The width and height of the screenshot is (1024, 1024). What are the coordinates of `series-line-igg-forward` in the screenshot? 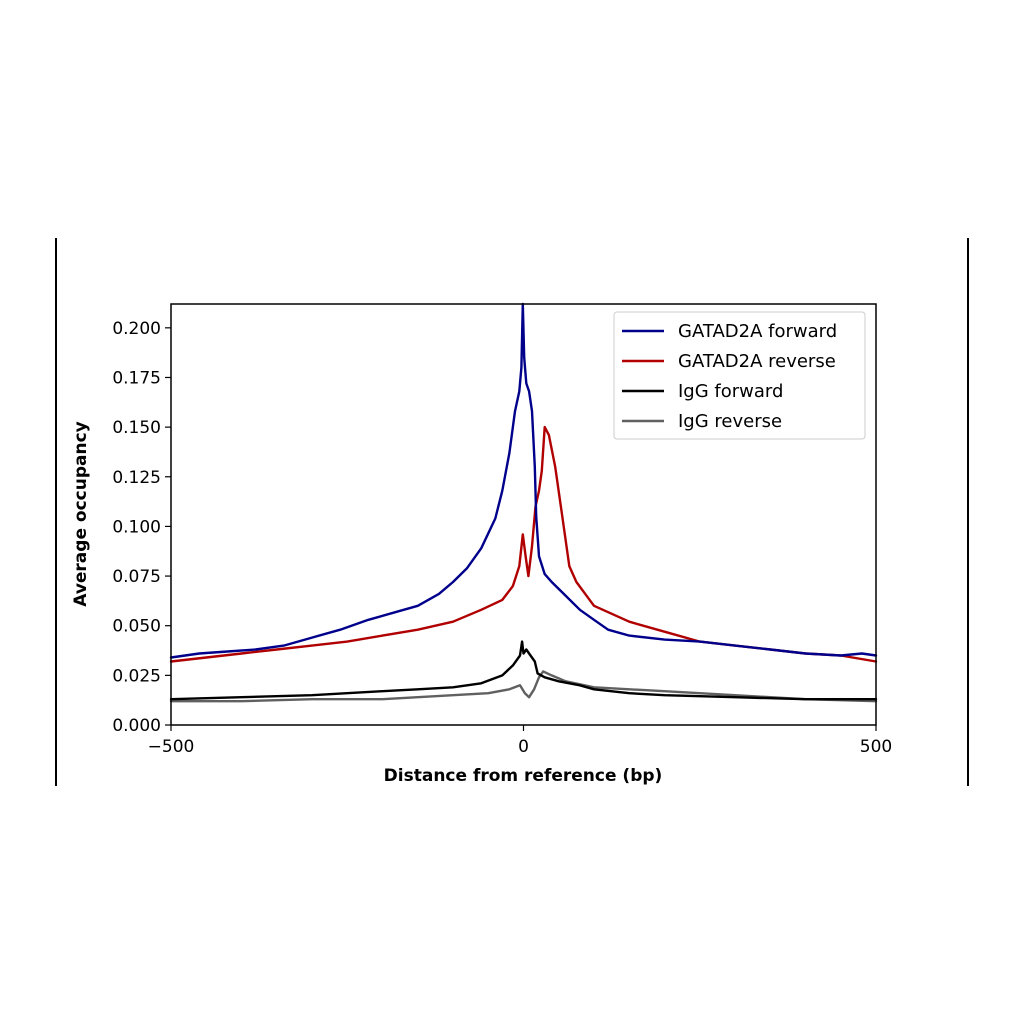 It's located at (523, 670).